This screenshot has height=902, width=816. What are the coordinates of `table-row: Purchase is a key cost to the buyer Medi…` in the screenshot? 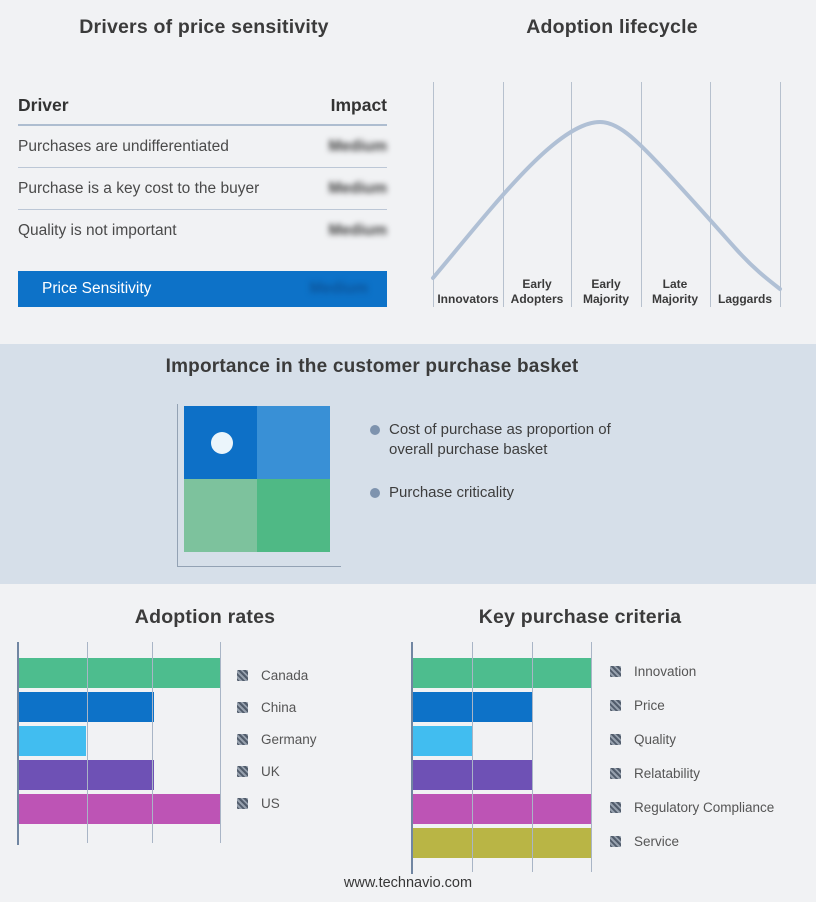 It's located at (202, 189).